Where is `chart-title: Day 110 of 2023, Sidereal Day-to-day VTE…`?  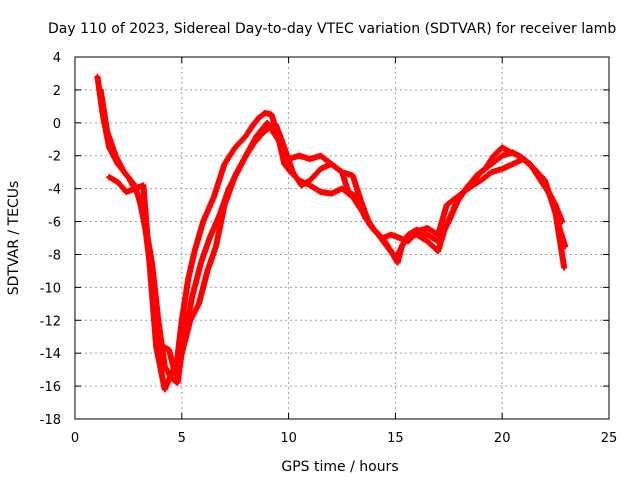 chart-title: Day 110 of 2023, Sidereal Day-to-day VTE… is located at coordinates (332, 29).